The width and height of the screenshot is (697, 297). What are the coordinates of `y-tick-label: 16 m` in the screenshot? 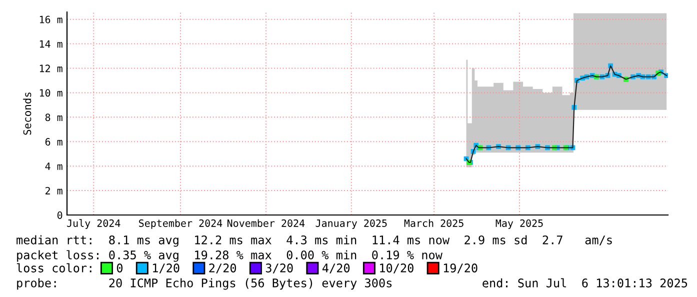 It's located at (51, 20).